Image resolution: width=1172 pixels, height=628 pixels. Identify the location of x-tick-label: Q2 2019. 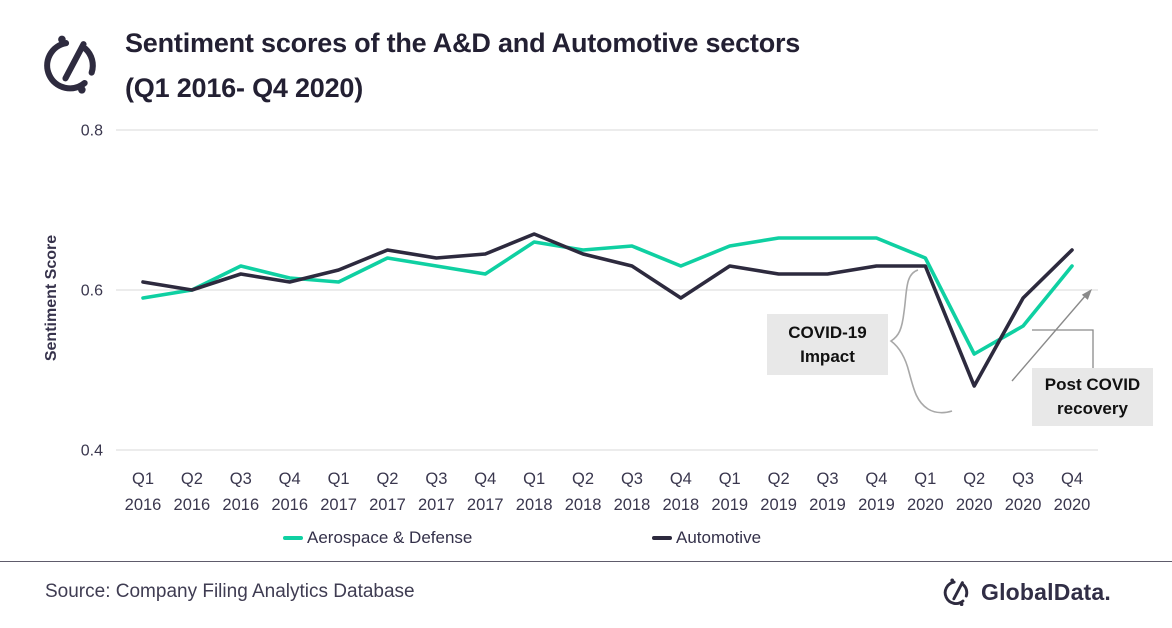
(778, 492).